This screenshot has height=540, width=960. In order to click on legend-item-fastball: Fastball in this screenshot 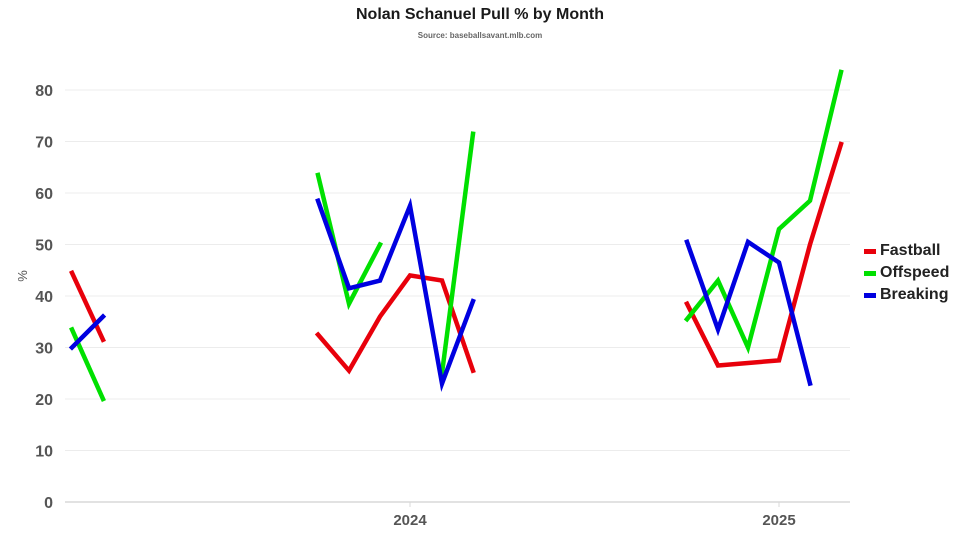, I will do `click(906, 251)`.